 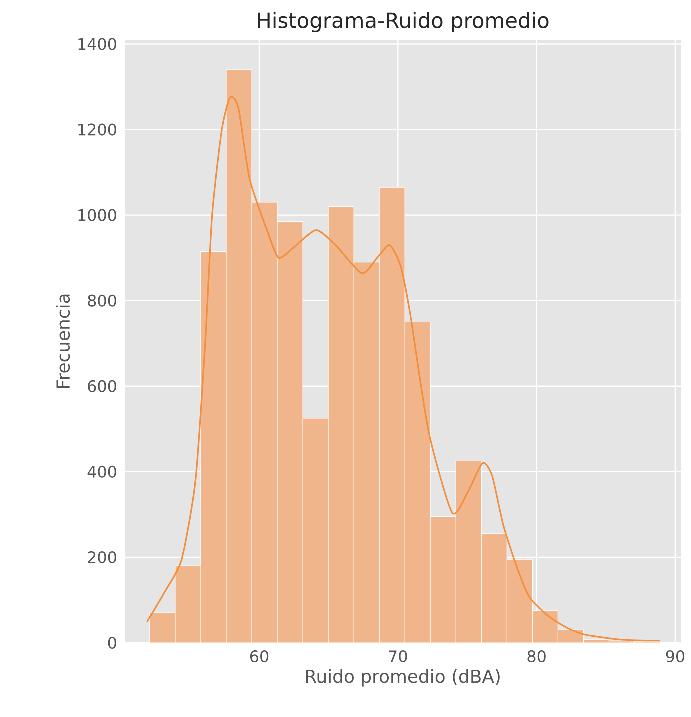 I want to click on y-tick-label: 1200, so click(x=97, y=130).